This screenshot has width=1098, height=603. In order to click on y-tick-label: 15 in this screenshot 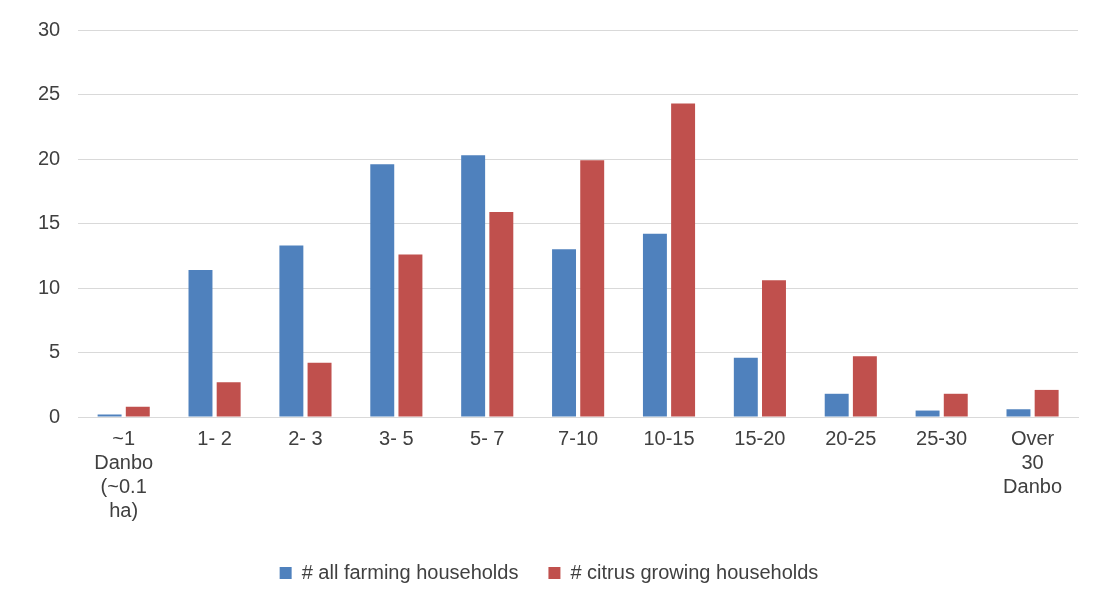, I will do `click(49, 222)`.